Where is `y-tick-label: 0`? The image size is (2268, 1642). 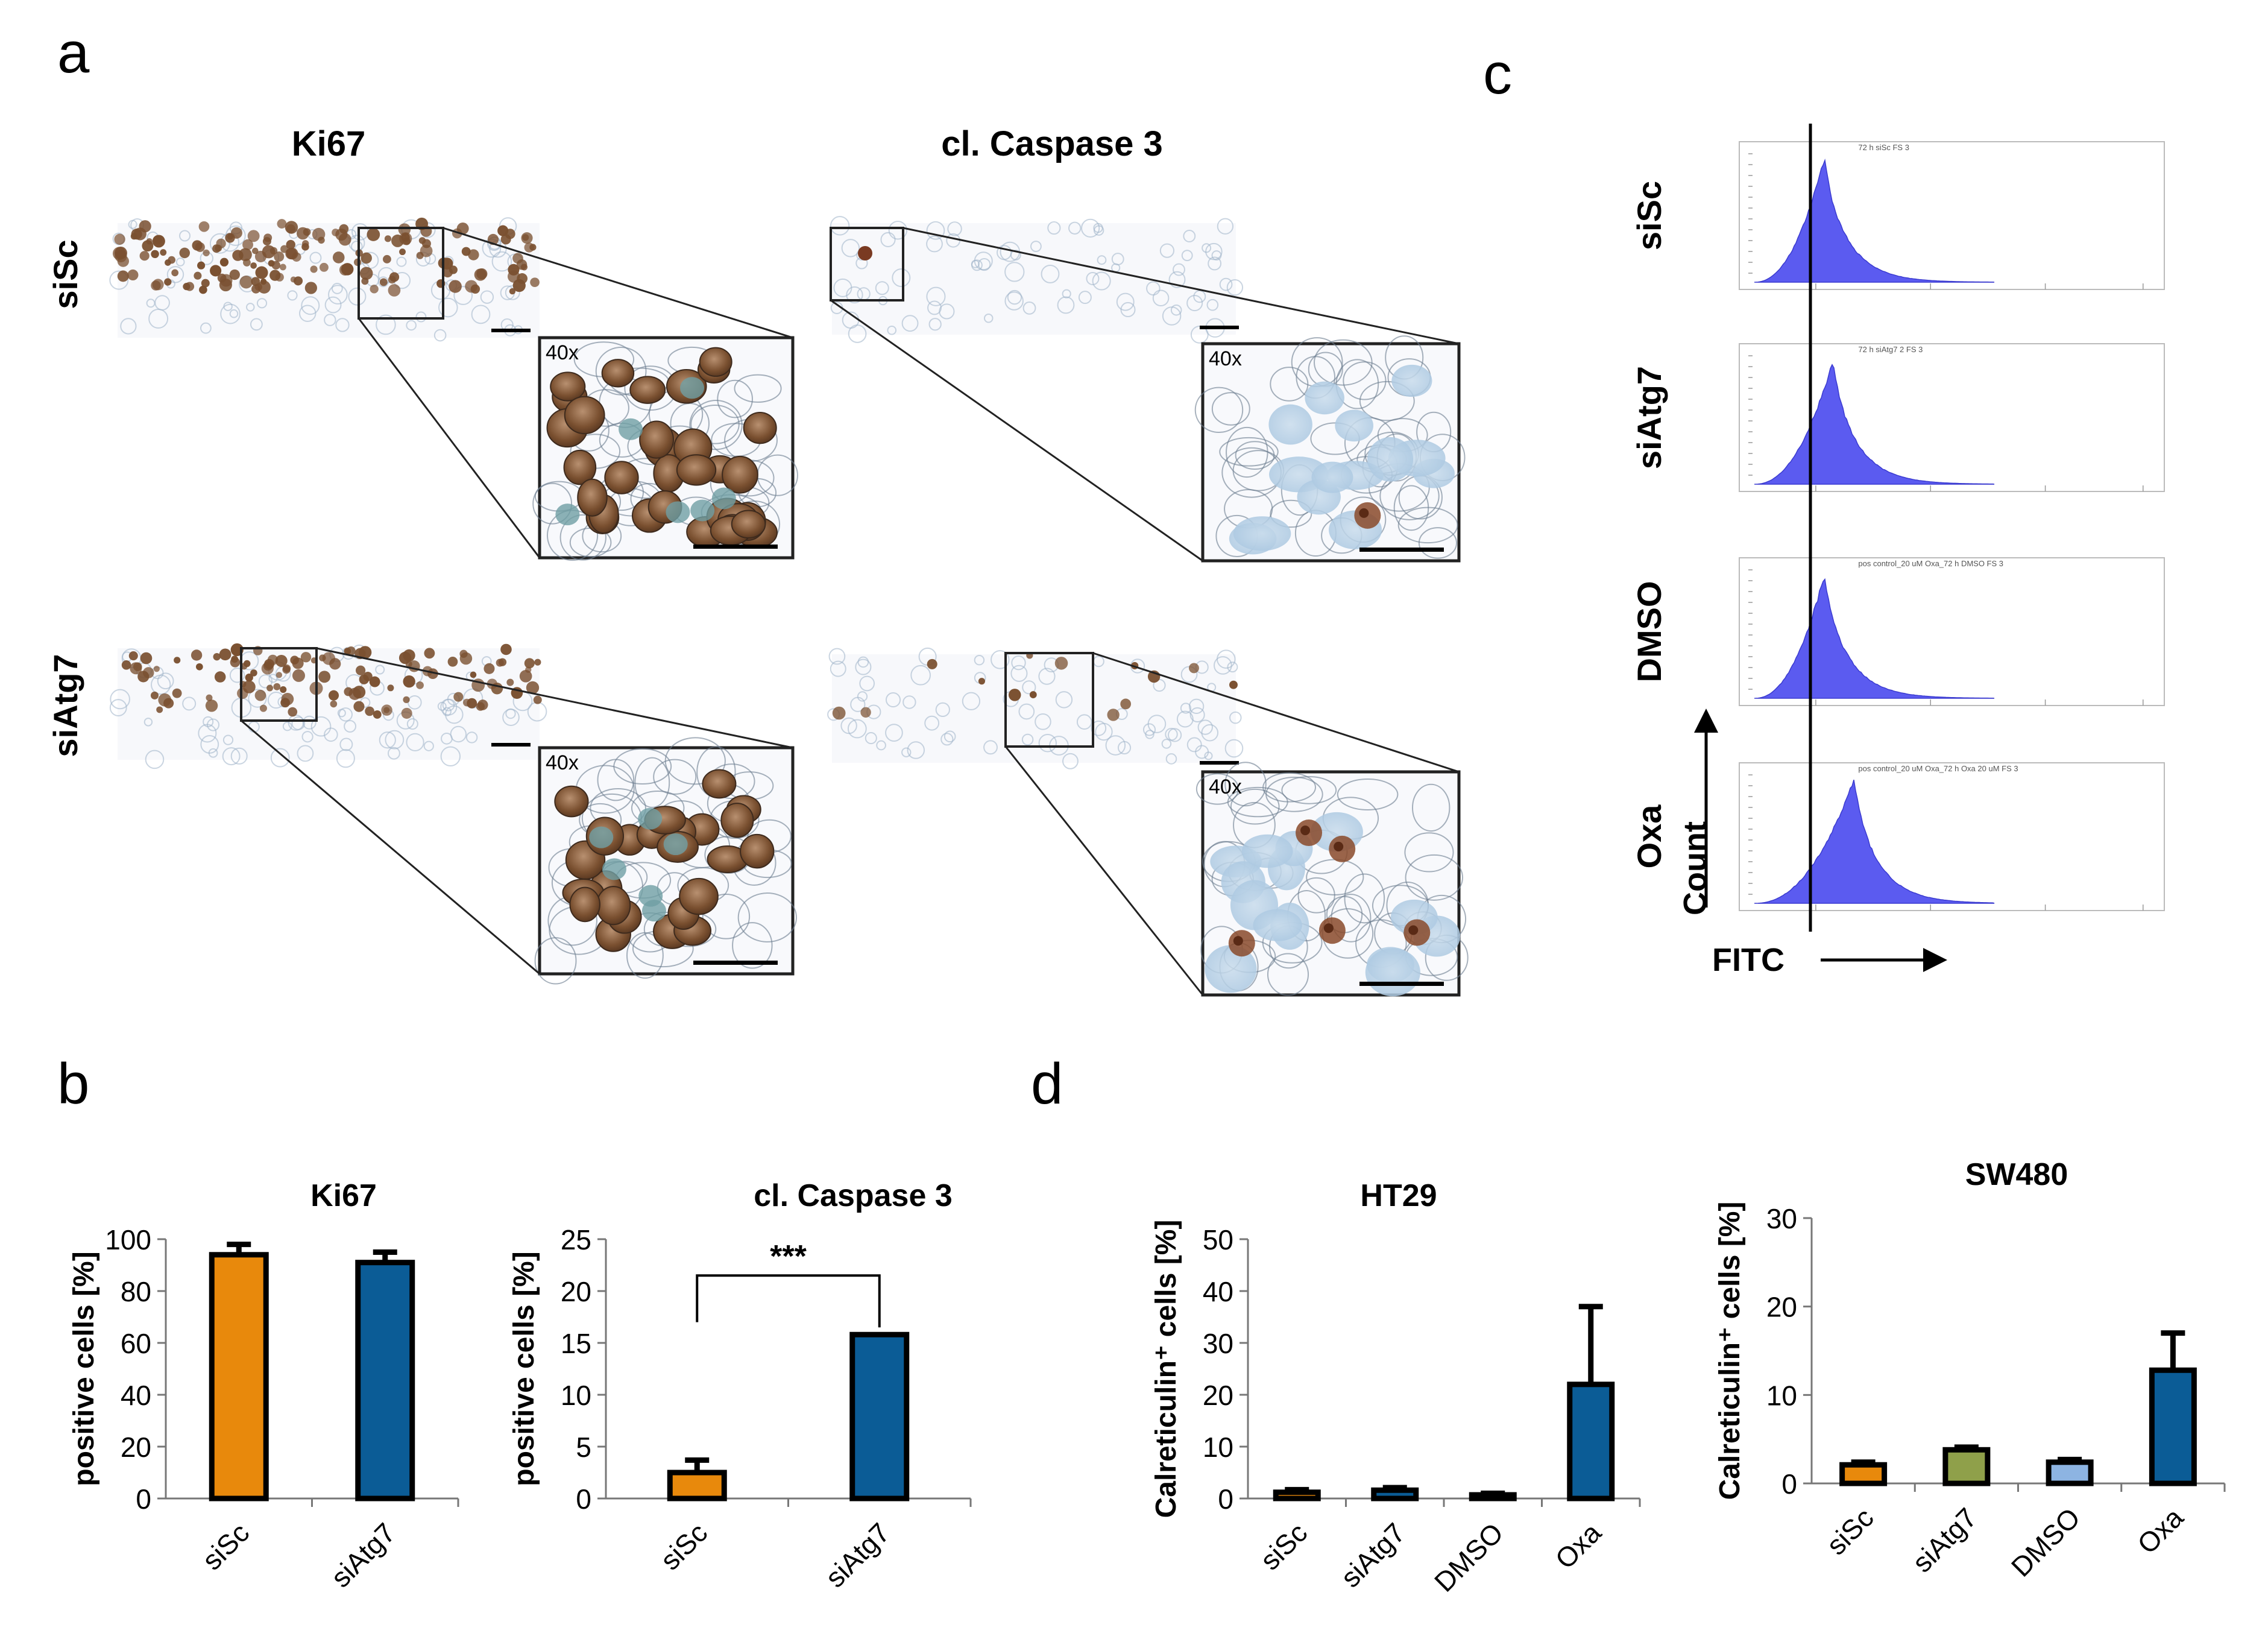
y-tick-label: 0 is located at coordinates (1789, 1484).